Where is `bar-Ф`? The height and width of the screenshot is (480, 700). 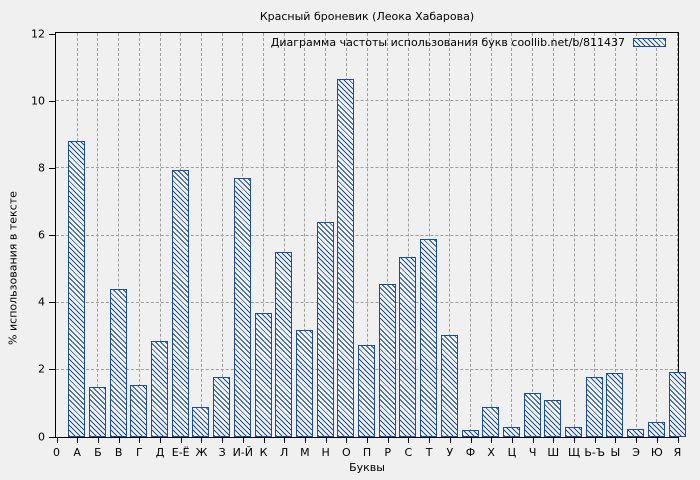
bar-Ф is located at coordinates (470, 433).